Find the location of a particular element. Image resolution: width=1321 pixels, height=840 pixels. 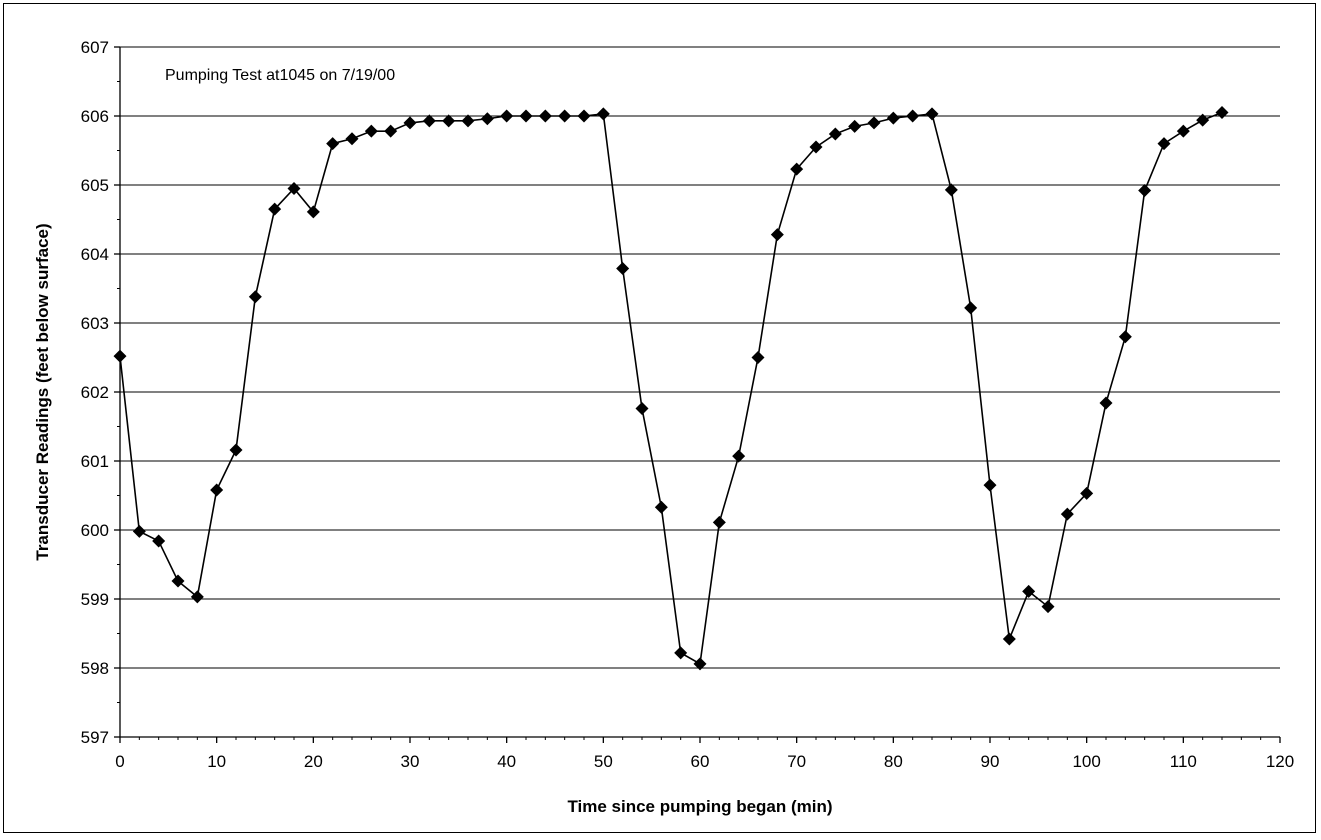

x-tick-label: 90 is located at coordinates (990, 761).